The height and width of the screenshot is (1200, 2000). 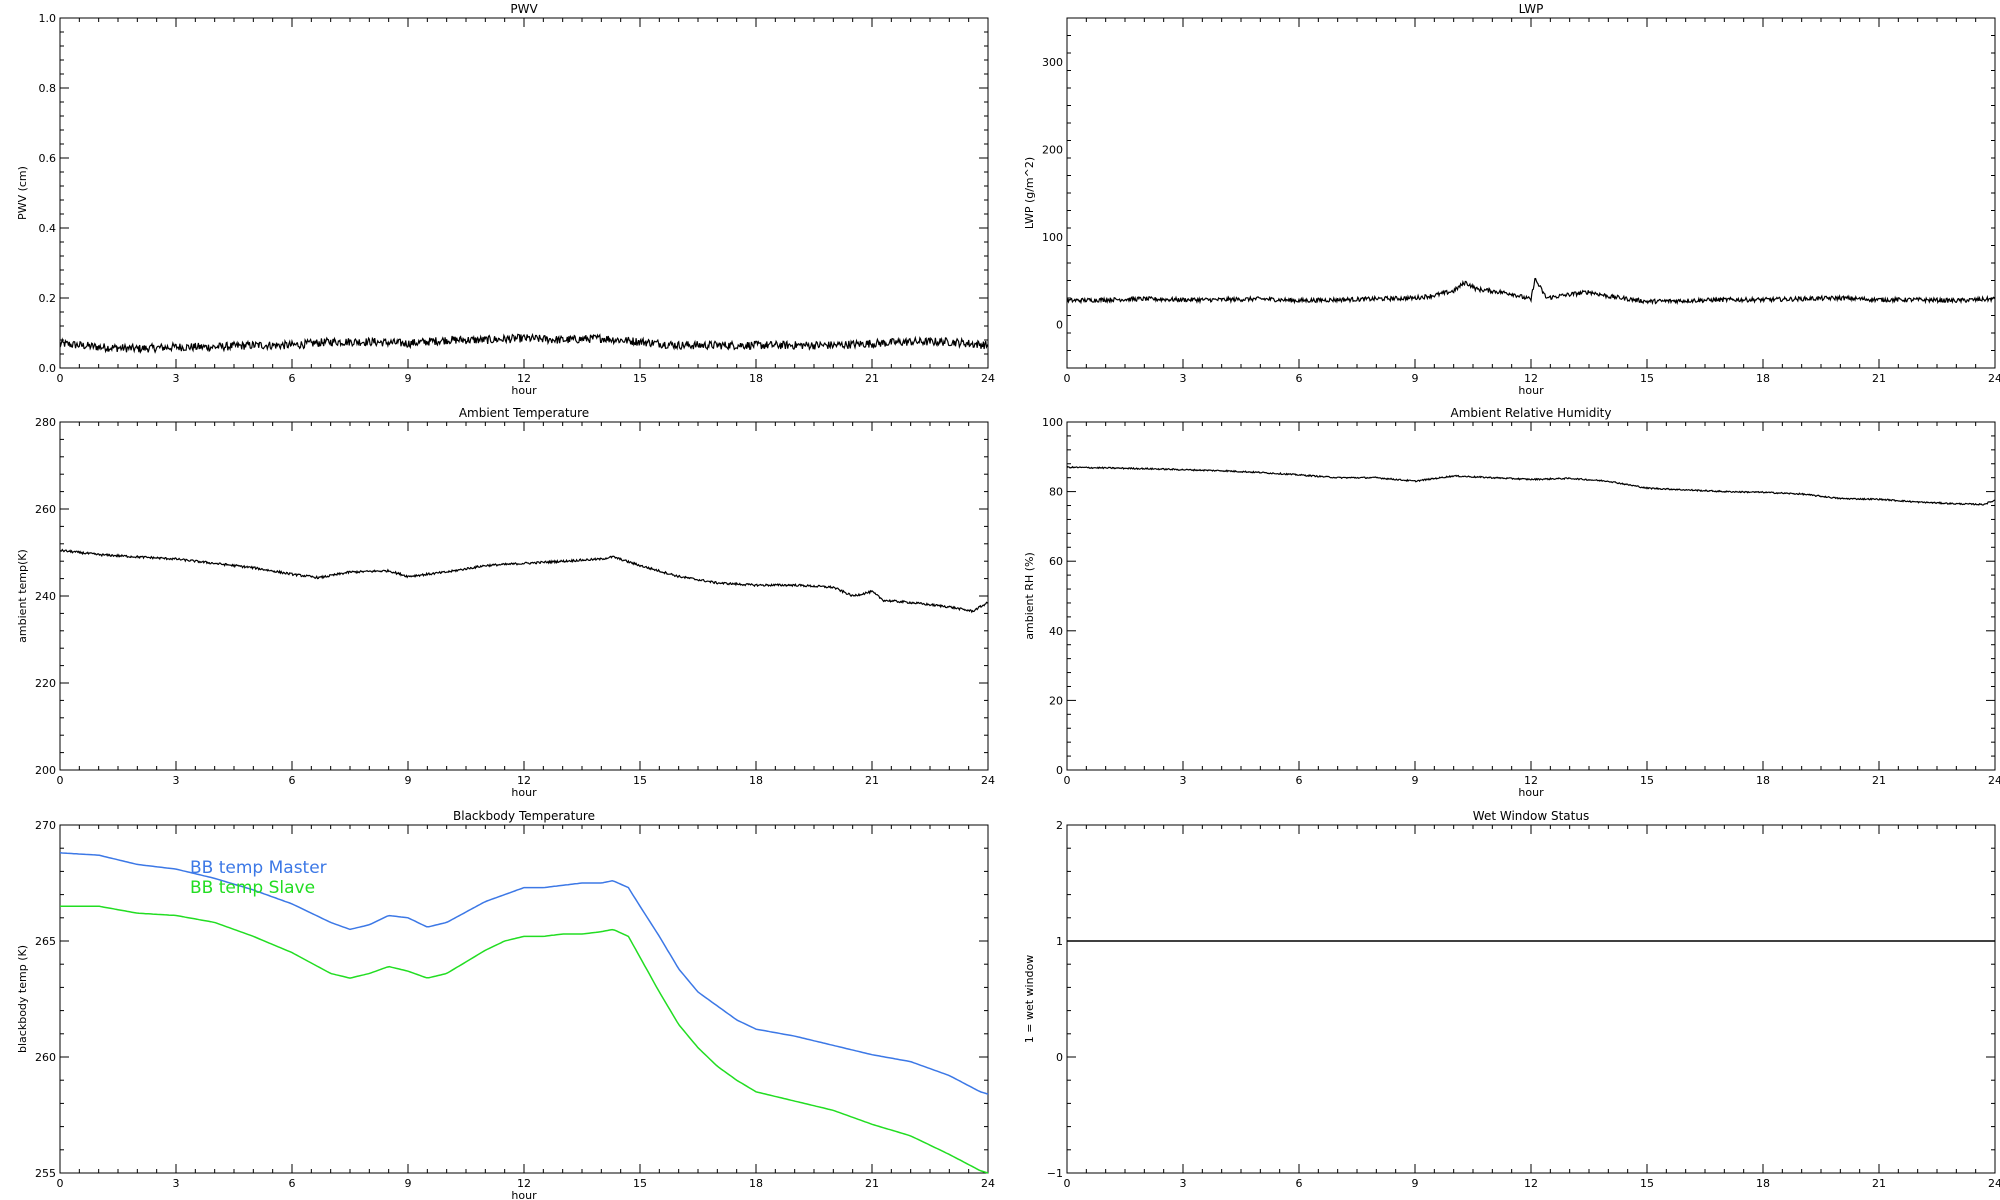 I want to click on y-tick-label: 1.0, so click(x=48, y=18).